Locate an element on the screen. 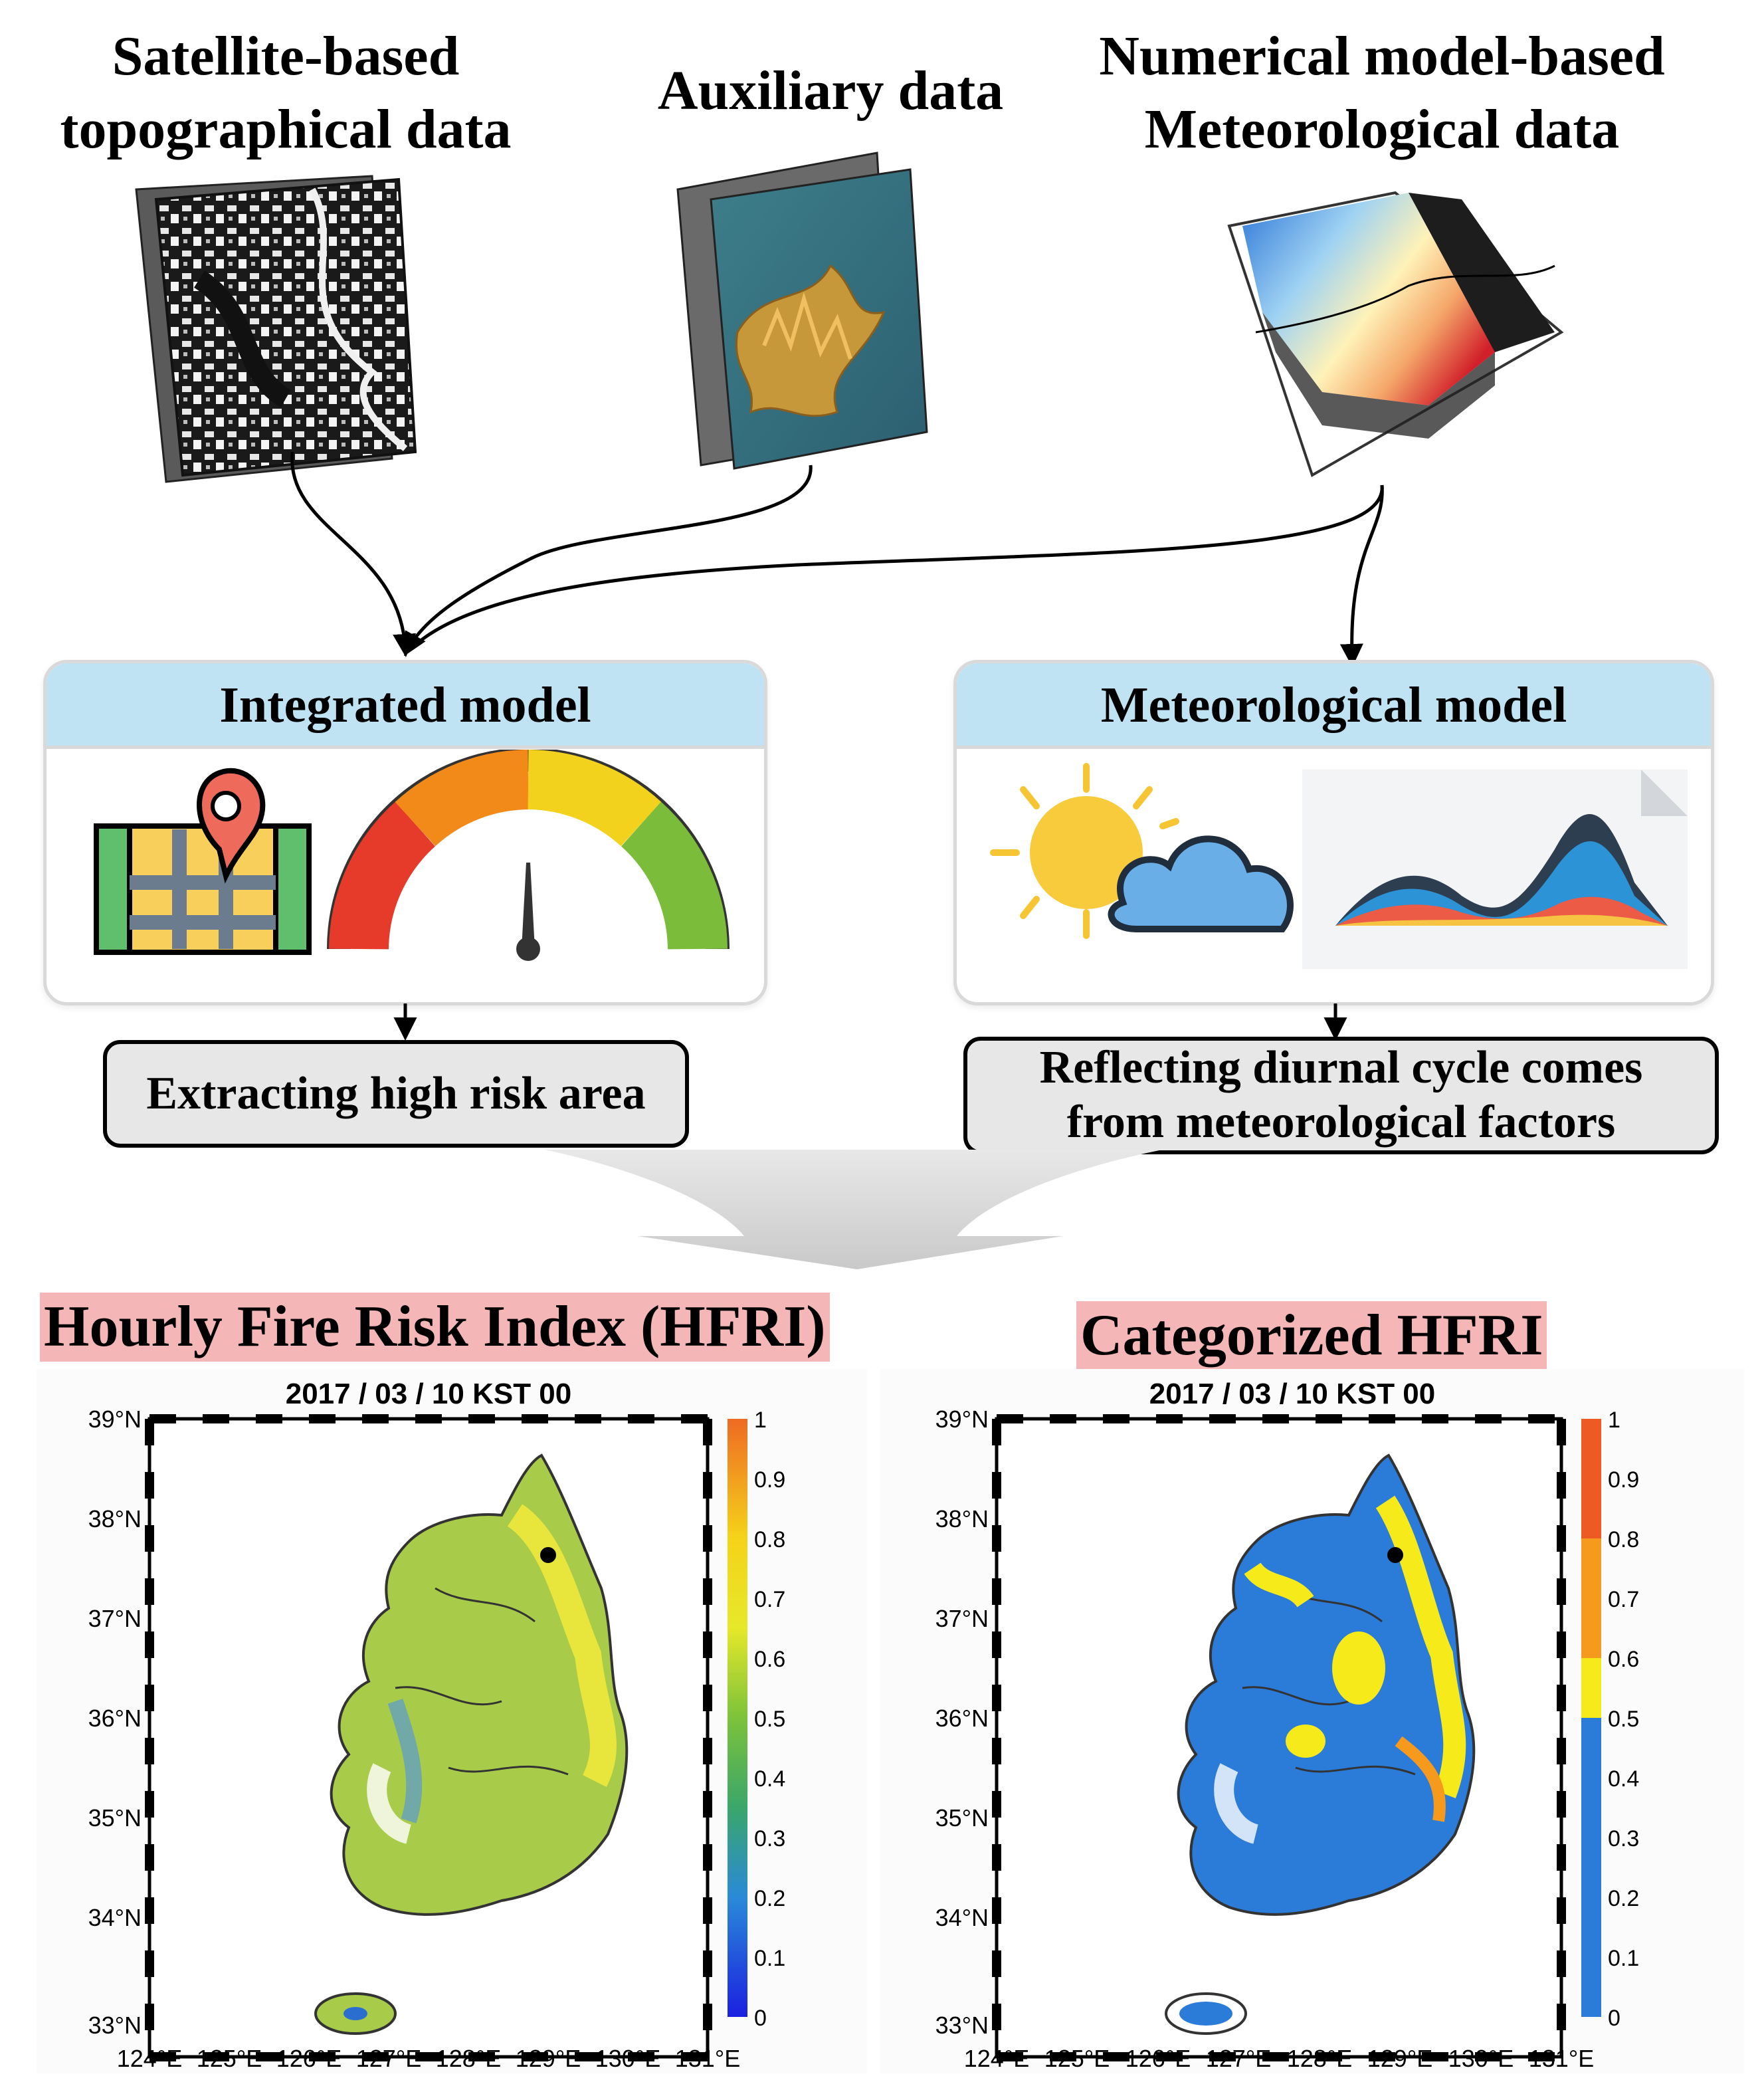 The height and width of the screenshot is (2096, 1764). hfri-map-title: 2017 / 03 / 10 KST 00 is located at coordinates (429, 1394).